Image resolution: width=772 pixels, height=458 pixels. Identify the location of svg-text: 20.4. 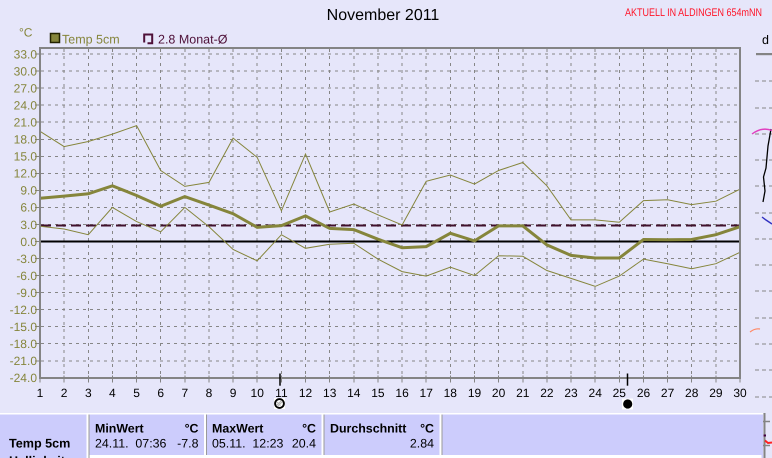
(304, 443).